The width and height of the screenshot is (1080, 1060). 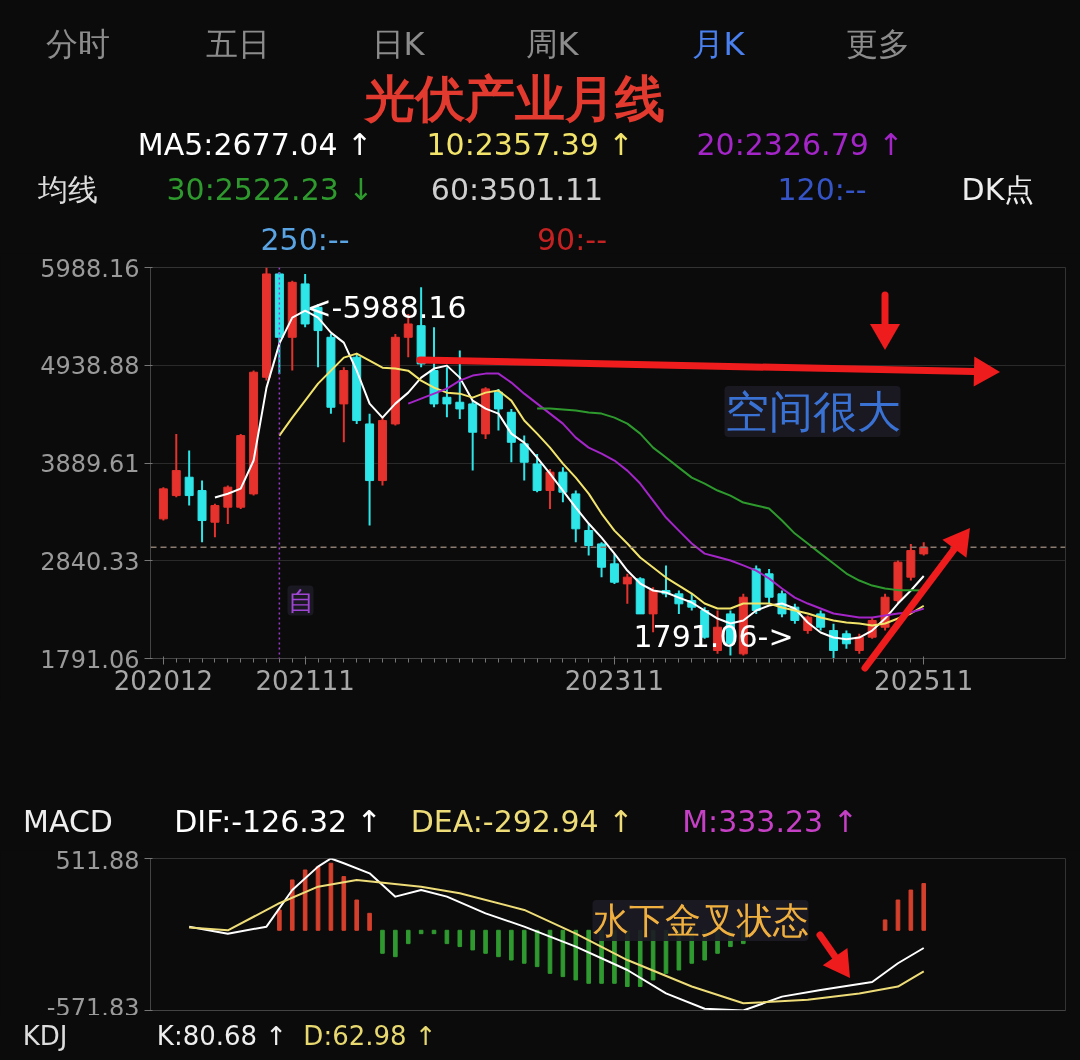 I want to click on text: M:333.23 ↑, so click(x=770, y=821).